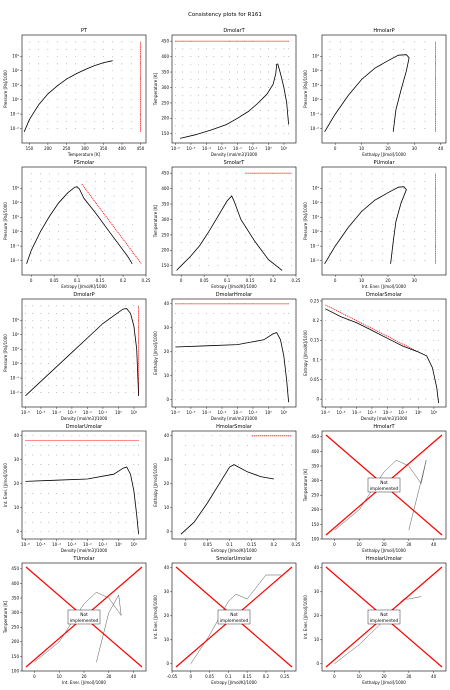  Describe the element at coordinates (237, 412) in the screenshot. I see `x-tick-label: 10⁻²` at that location.